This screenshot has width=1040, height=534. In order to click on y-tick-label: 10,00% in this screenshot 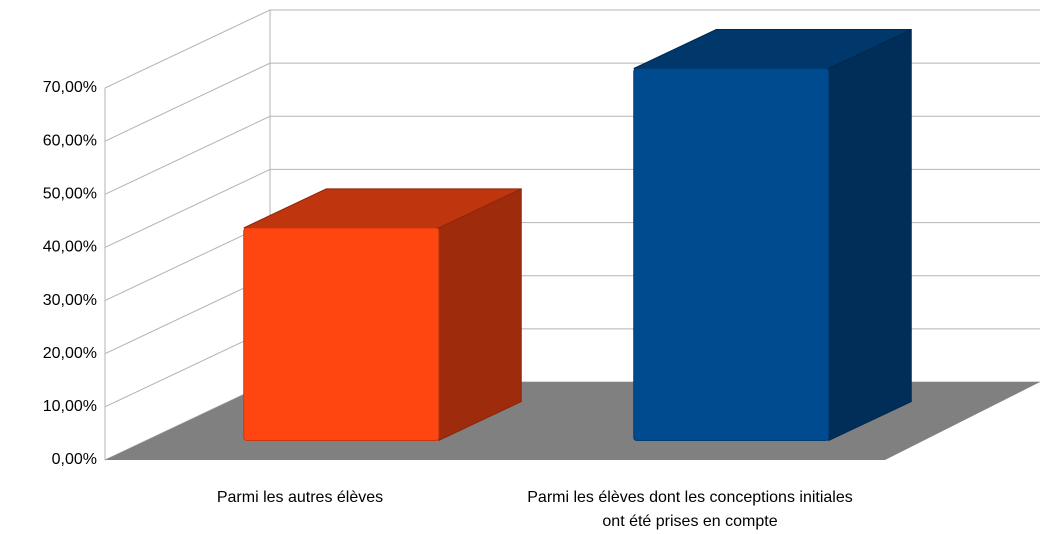, I will do `click(70, 406)`.